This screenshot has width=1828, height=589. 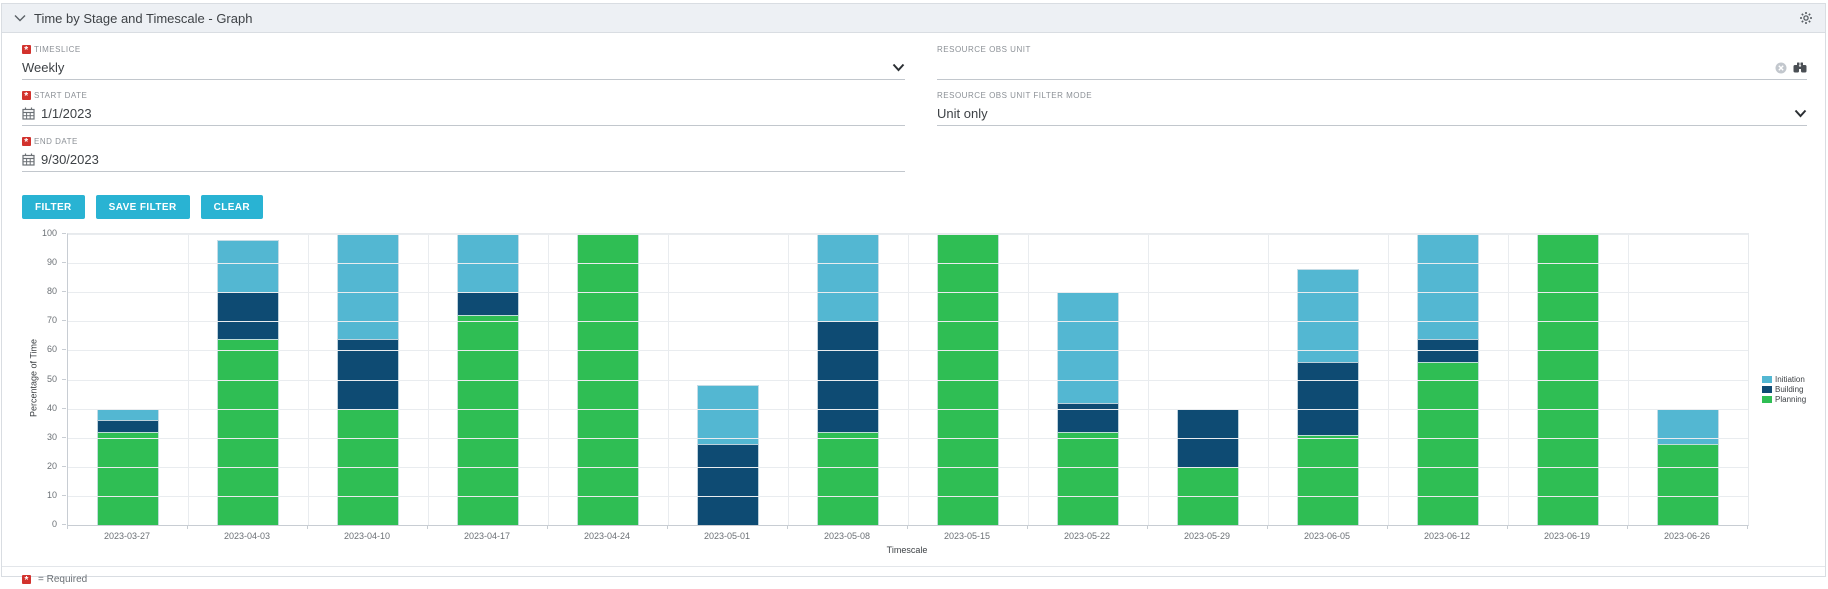 I want to click on collapse-chevron-icon, so click(x=20, y=18).